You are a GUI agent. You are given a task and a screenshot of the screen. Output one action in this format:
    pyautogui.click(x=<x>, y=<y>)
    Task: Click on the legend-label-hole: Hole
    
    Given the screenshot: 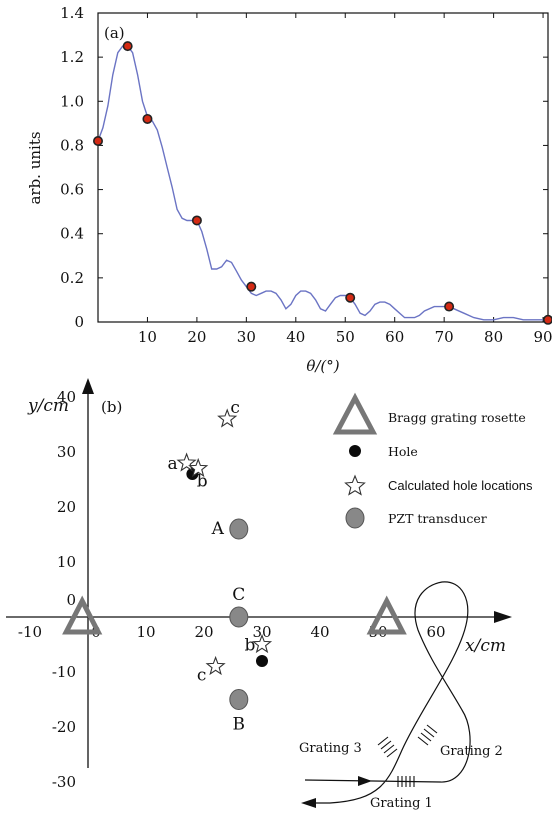 What is the action you would take?
    pyautogui.click(x=403, y=451)
    